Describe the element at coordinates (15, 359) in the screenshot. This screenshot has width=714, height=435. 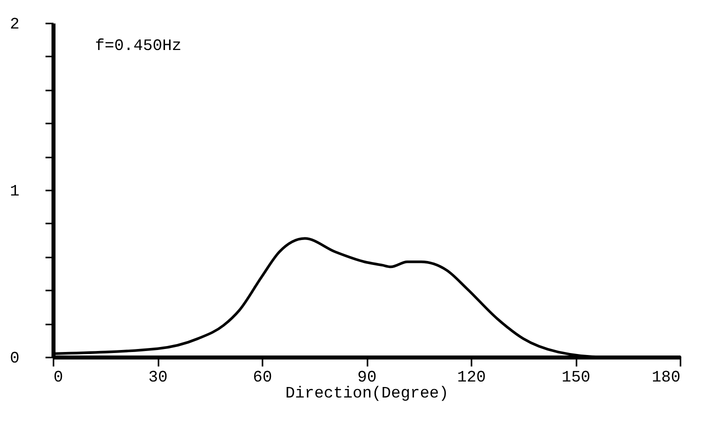
I see `y-tick-label: 0` at that location.